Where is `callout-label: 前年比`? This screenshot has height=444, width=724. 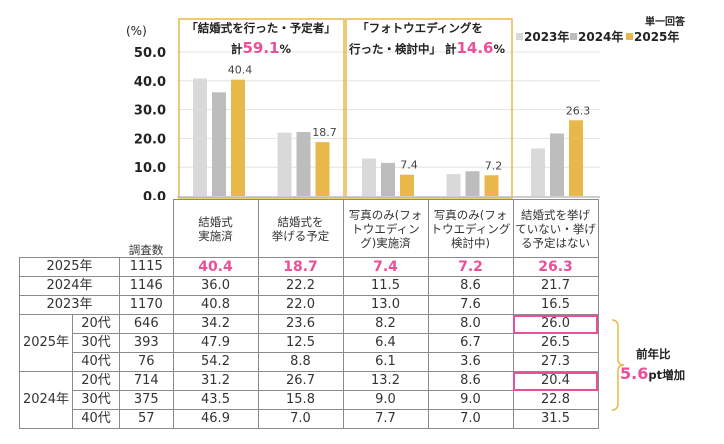
callout-label: 前年比 is located at coordinates (653, 354).